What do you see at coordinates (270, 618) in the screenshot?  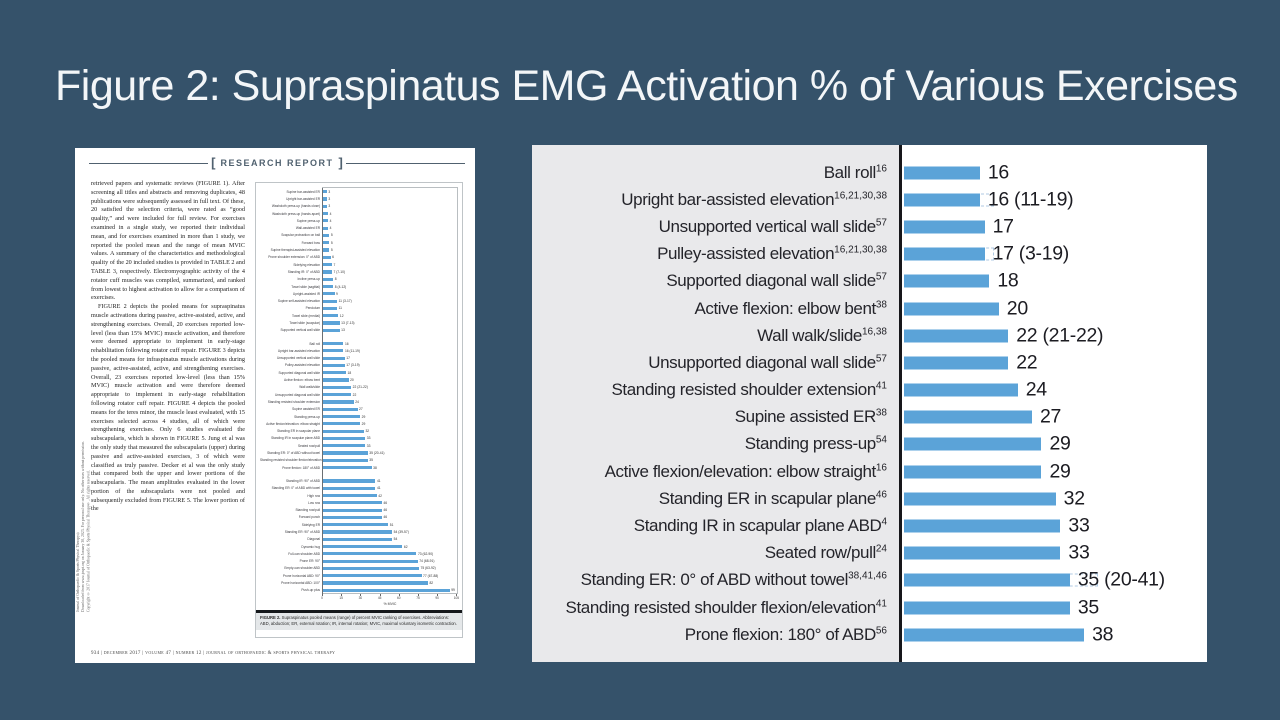 I see `figure-caption-lead: FIGURE 2.` at bounding box center [270, 618].